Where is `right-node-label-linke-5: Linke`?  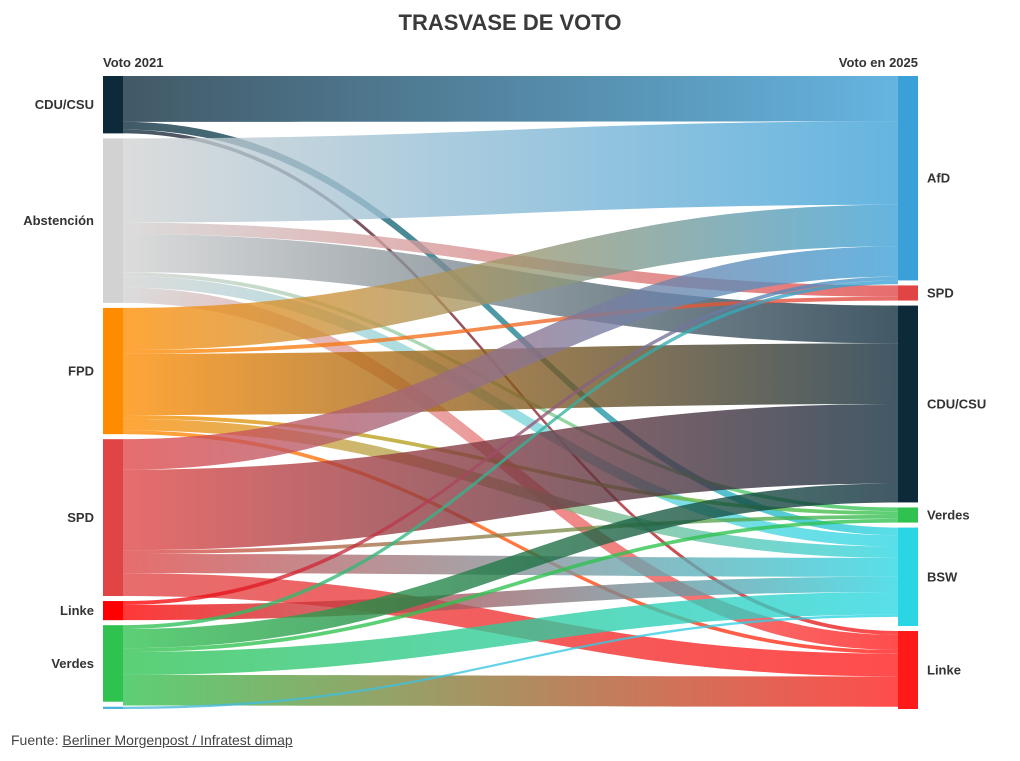 right-node-label-linke-5: Linke is located at coordinates (944, 670).